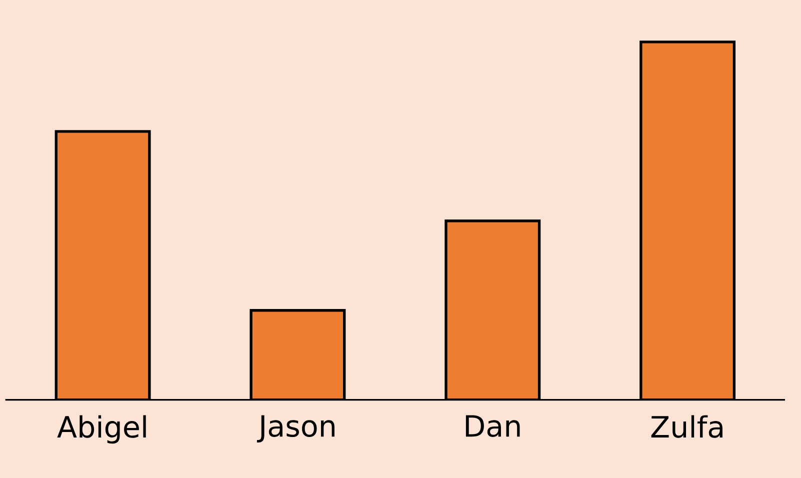 The width and height of the screenshot is (801, 478). What do you see at coordinates (295, 428) in the screenshot?
I see `x-tick-label: Jason` at bounding box center [295, 428].